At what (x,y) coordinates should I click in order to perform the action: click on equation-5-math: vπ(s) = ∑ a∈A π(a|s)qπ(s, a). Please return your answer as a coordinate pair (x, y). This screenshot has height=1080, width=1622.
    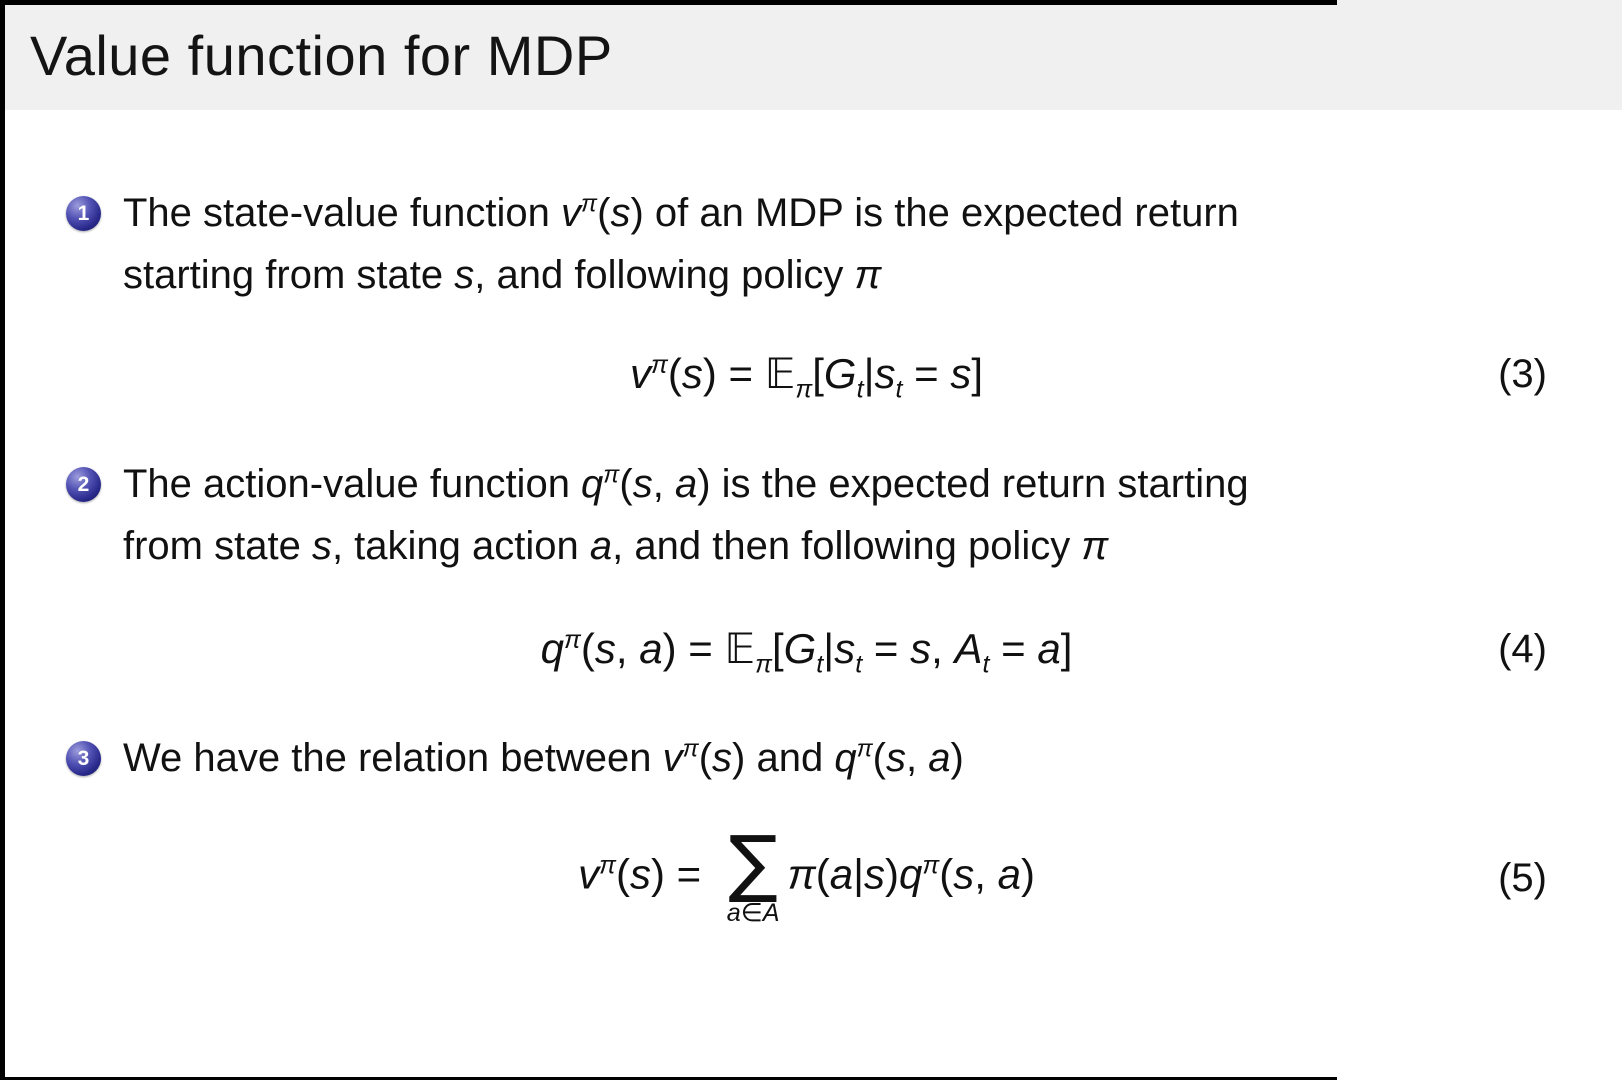
    Looking at the image, I should click on (806, 874).